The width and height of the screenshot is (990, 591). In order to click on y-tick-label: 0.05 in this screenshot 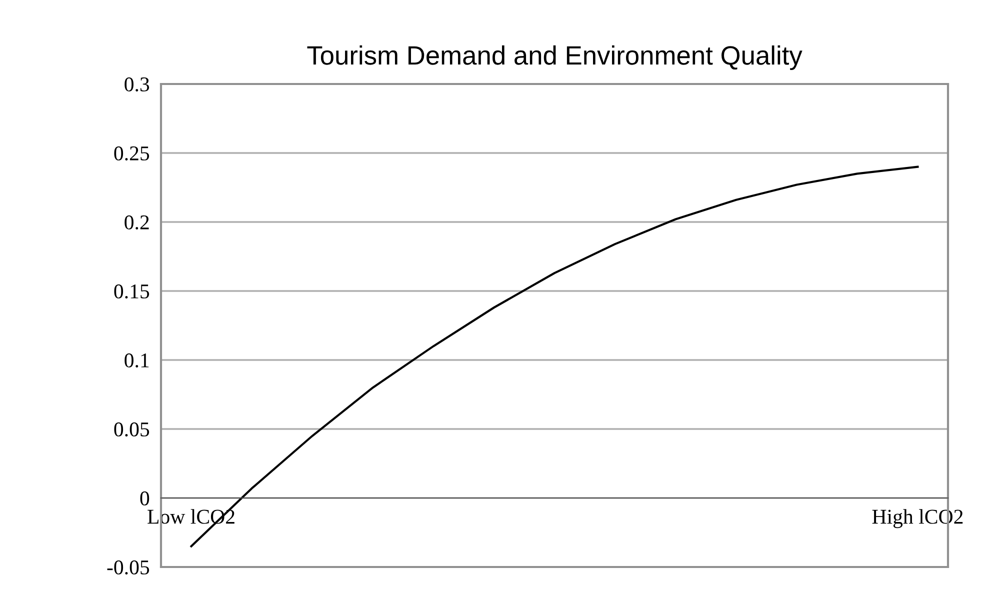, I will do `click(132, 429)`.